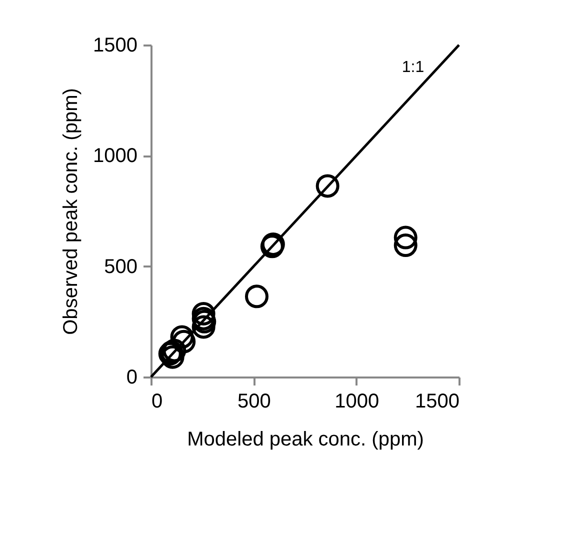 Image resolution: width=569 pixels, height=553 pixels. Describe the element at coordinates (121, 267) in the screenshot. I see `y-tick-label: 500` at that location.